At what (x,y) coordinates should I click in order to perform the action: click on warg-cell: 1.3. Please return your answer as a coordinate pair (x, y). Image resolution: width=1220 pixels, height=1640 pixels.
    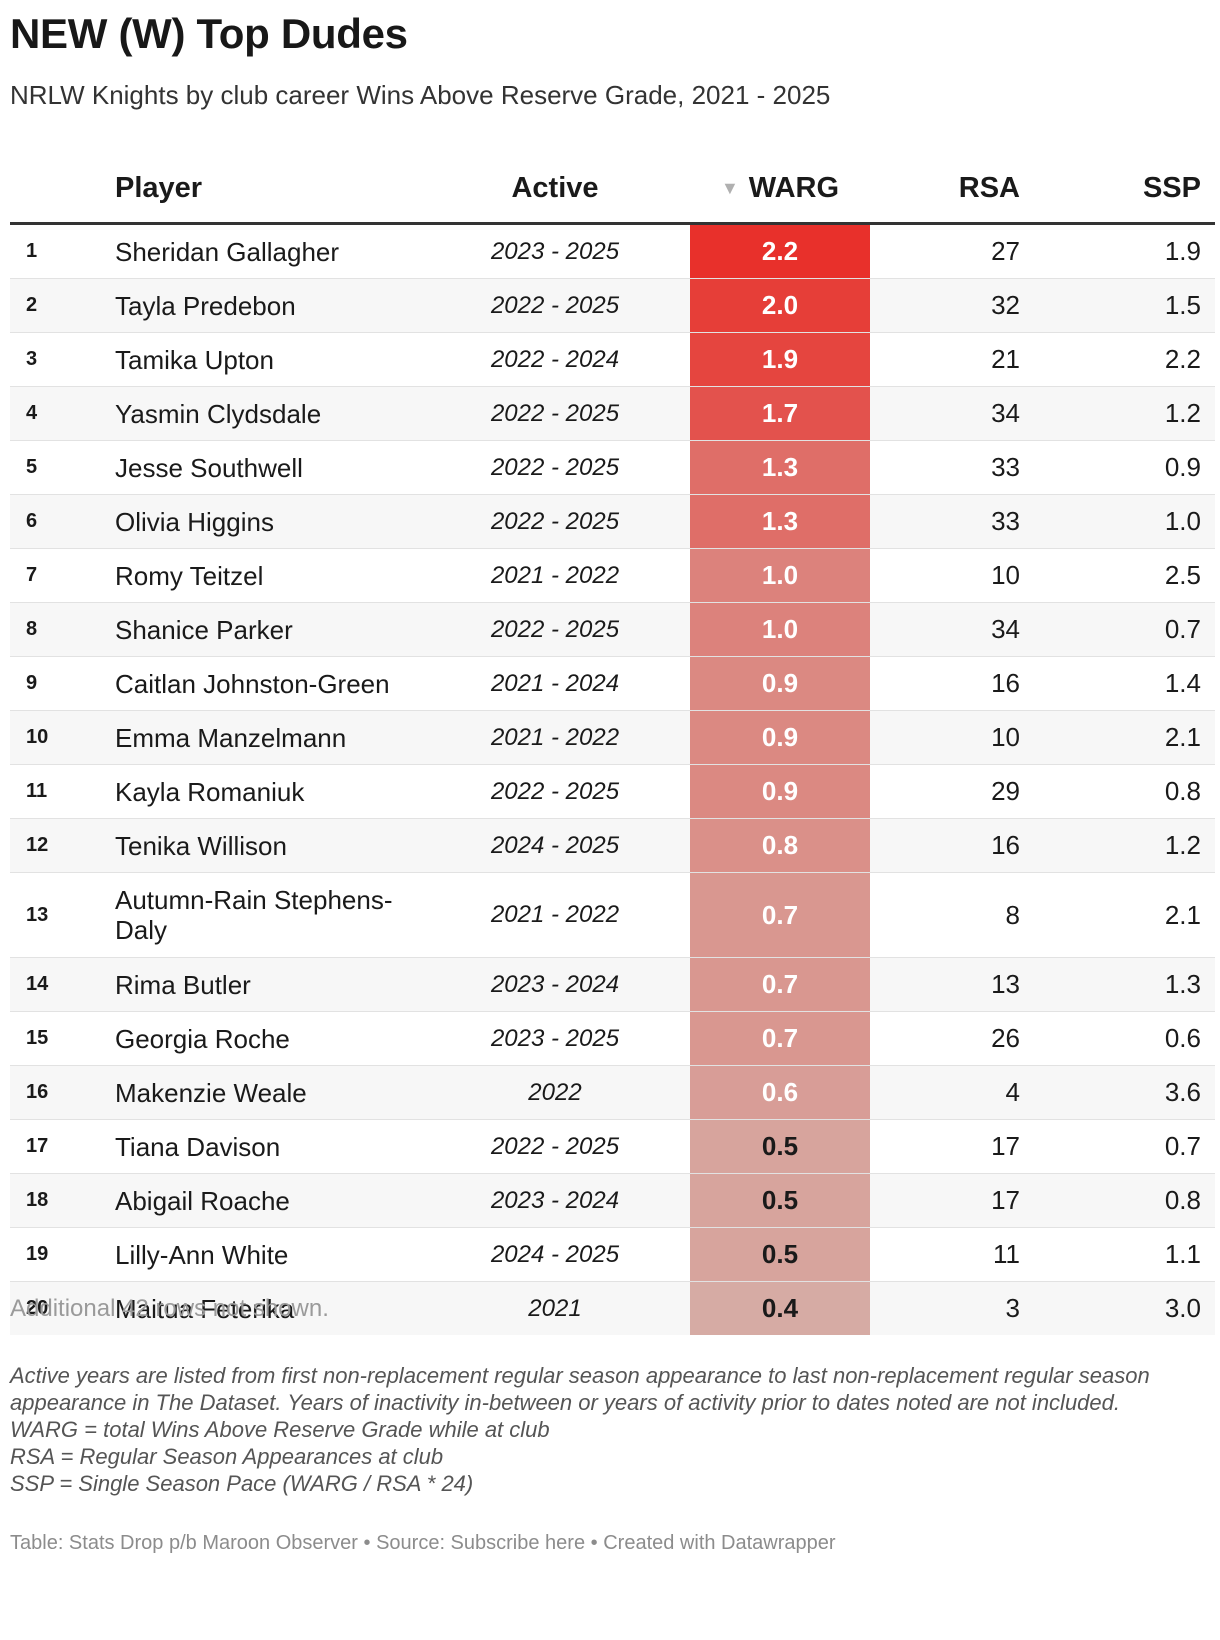
    Looking at the image, I should click on (780, 521).